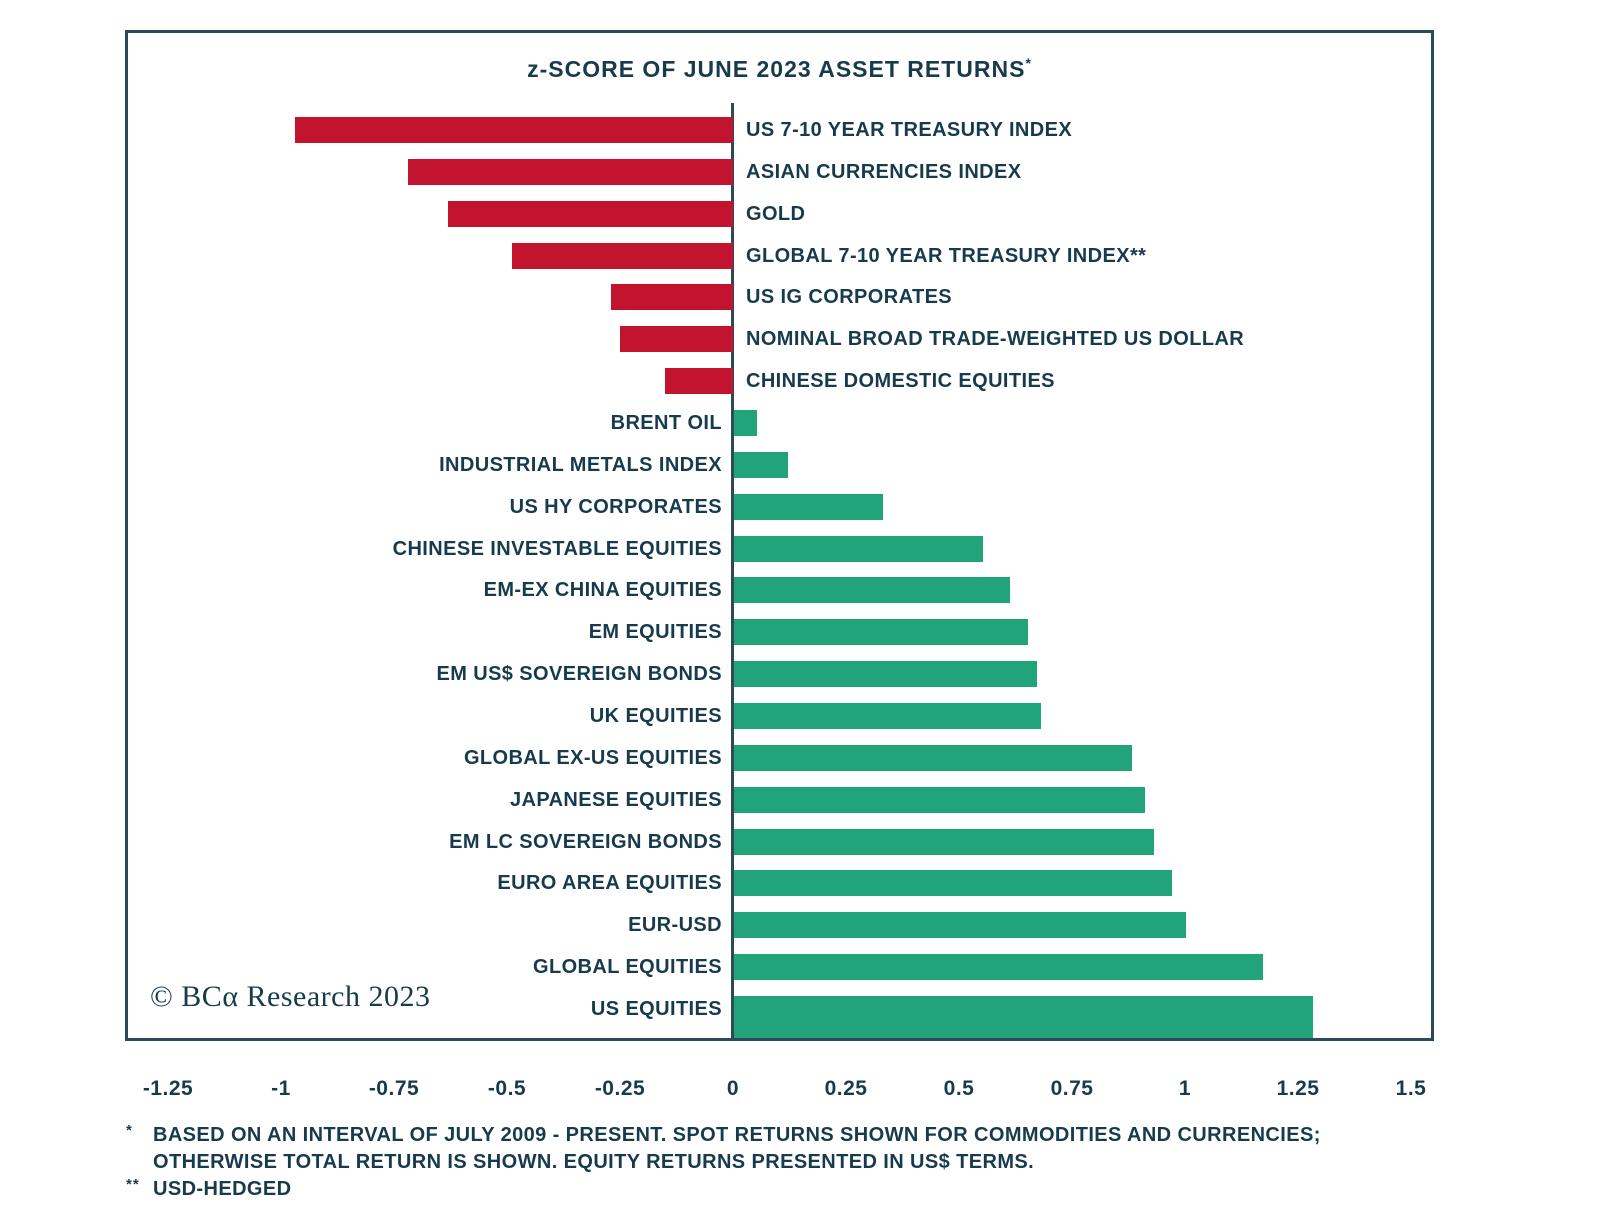 The image size is (1600, 1219). Describe the element at coordinates (1411, 1088) in the screenshot. I see `x-tick-1p5: 1.5` at that location.